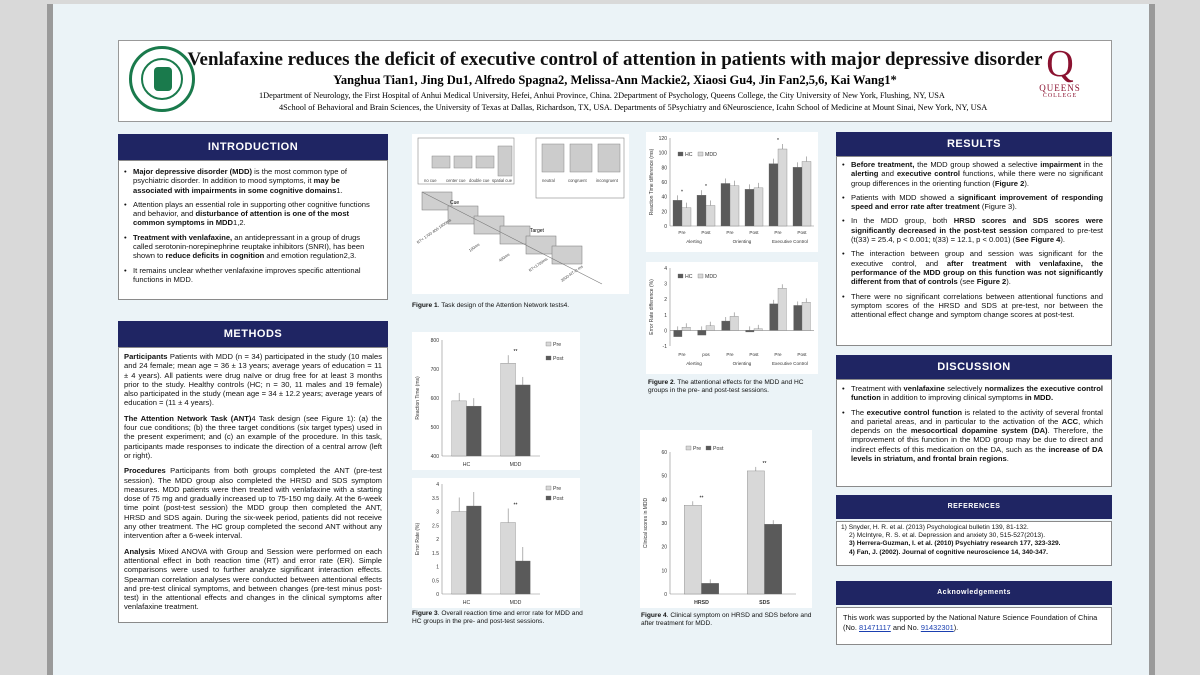  I want to click on y-tick-label: 2, so click(437, 540).